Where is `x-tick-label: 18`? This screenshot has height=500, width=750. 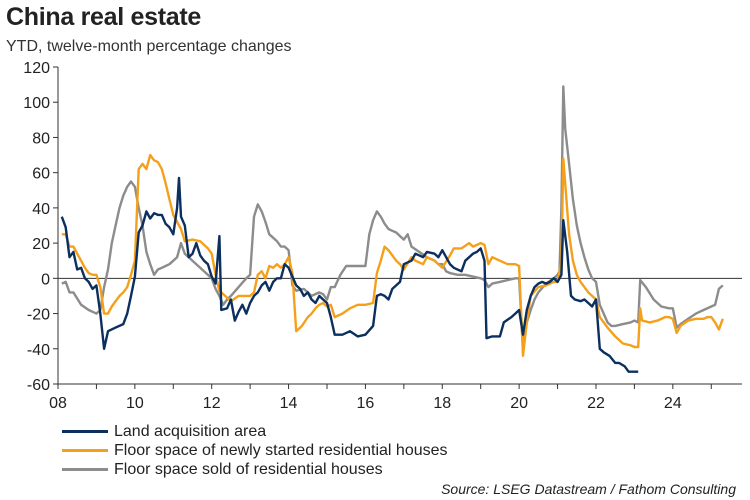
x-tick-label: 18 is located at coordinates (442, 403).